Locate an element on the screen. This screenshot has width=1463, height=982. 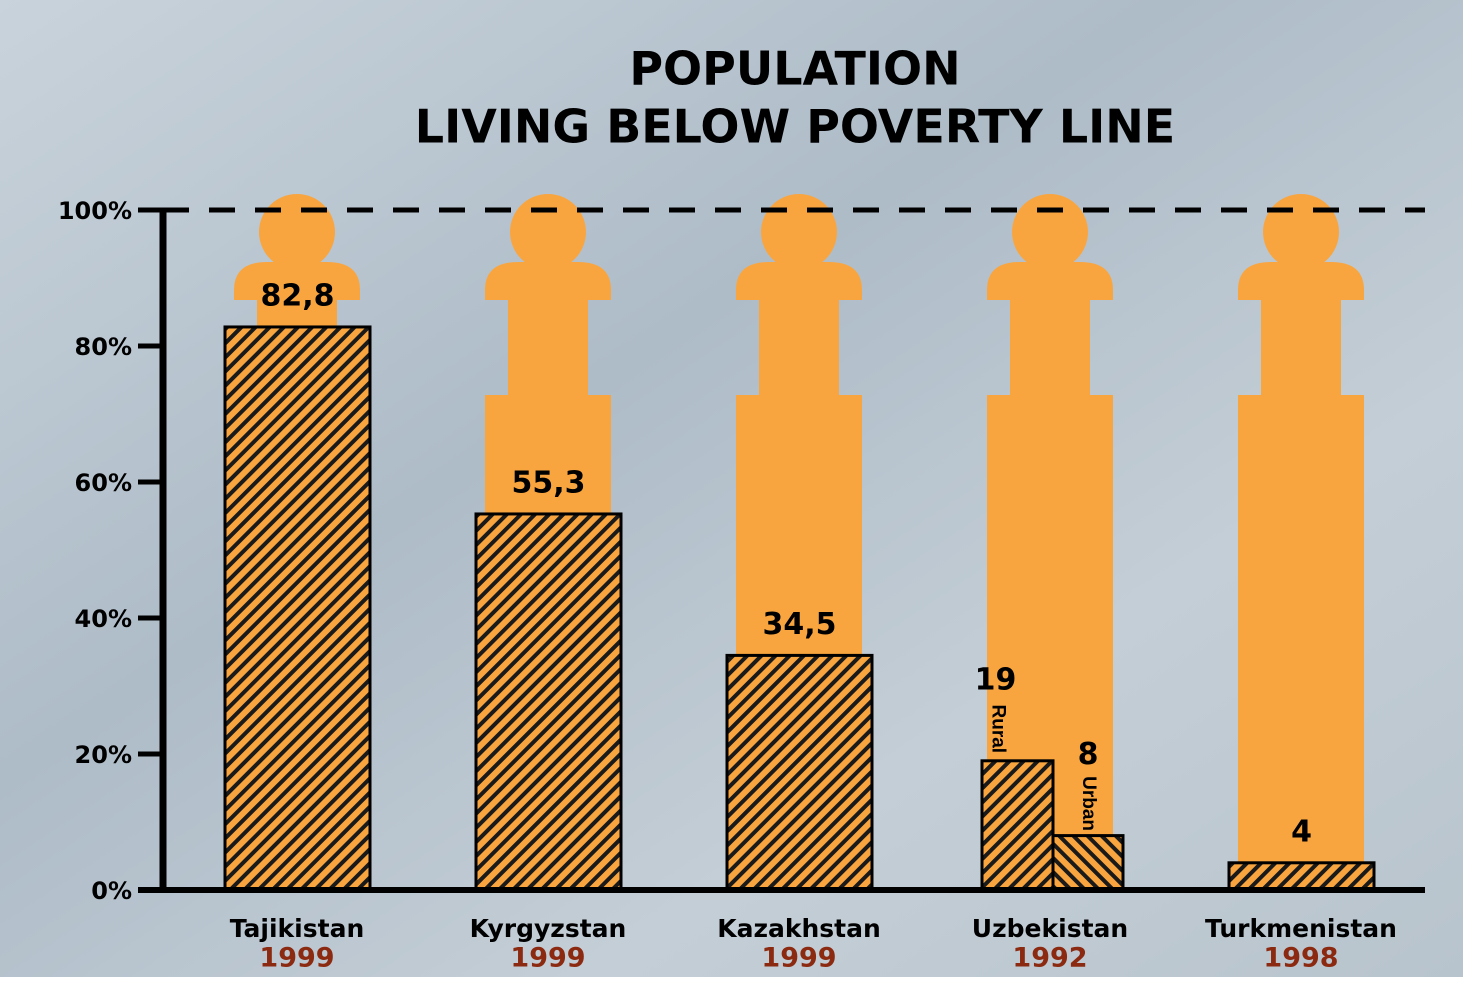
x-tick-label: Tajikistan is located at coordinates (297, 928).